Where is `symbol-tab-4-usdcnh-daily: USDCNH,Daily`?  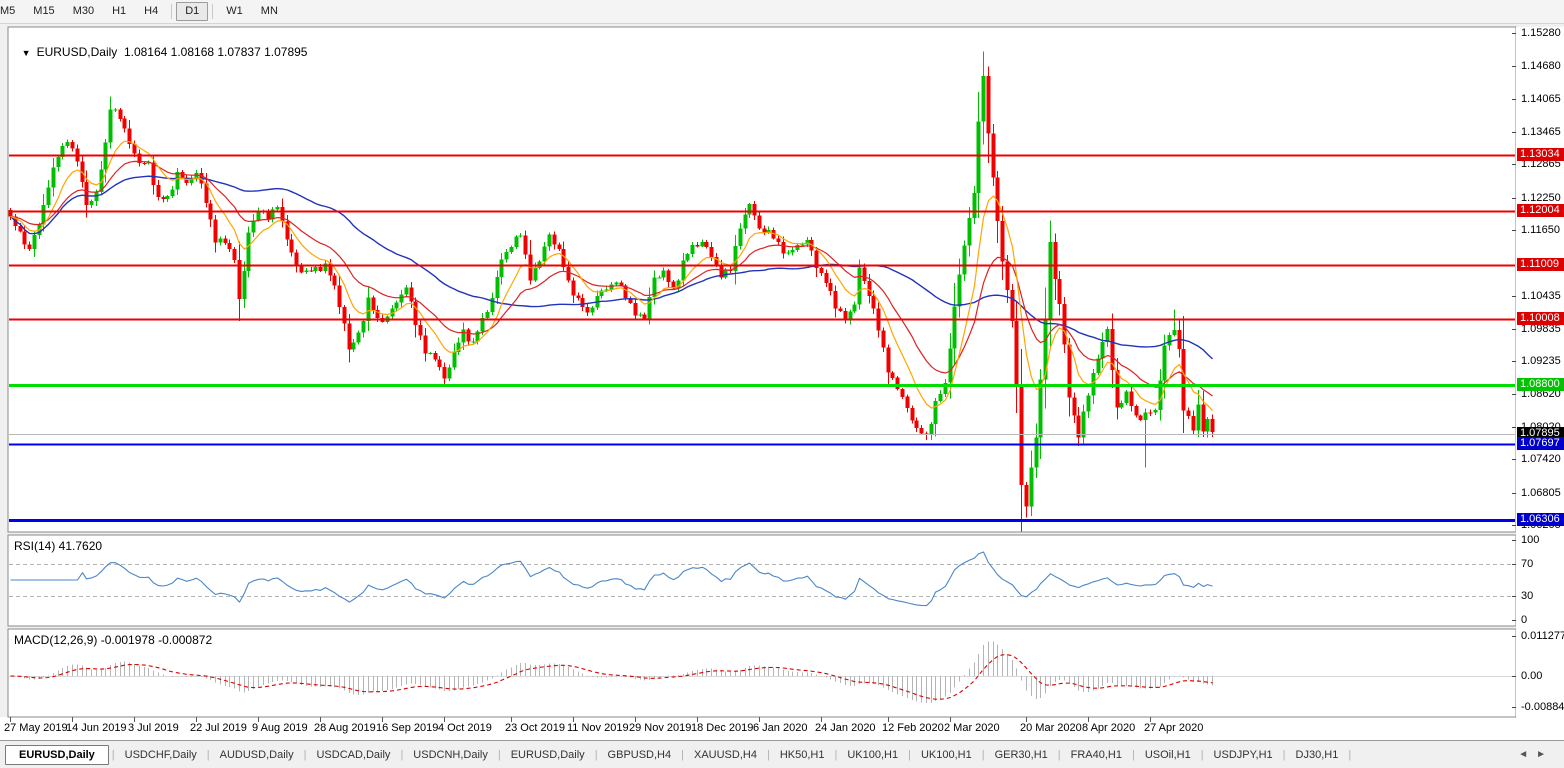
symbol-tab-4-usdcnh-daily: USDCNH,Daily is located at coordinates (450, 754).